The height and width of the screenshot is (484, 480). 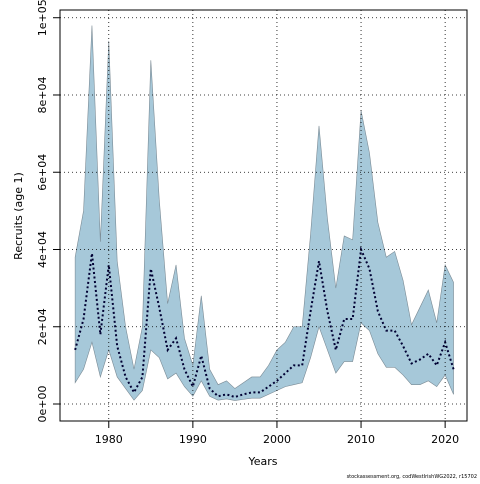 What do you see at coordinates (42, 18) in the screenshot?
I see `y-tick-label: 1e+05` at bounding box center [42, 18].